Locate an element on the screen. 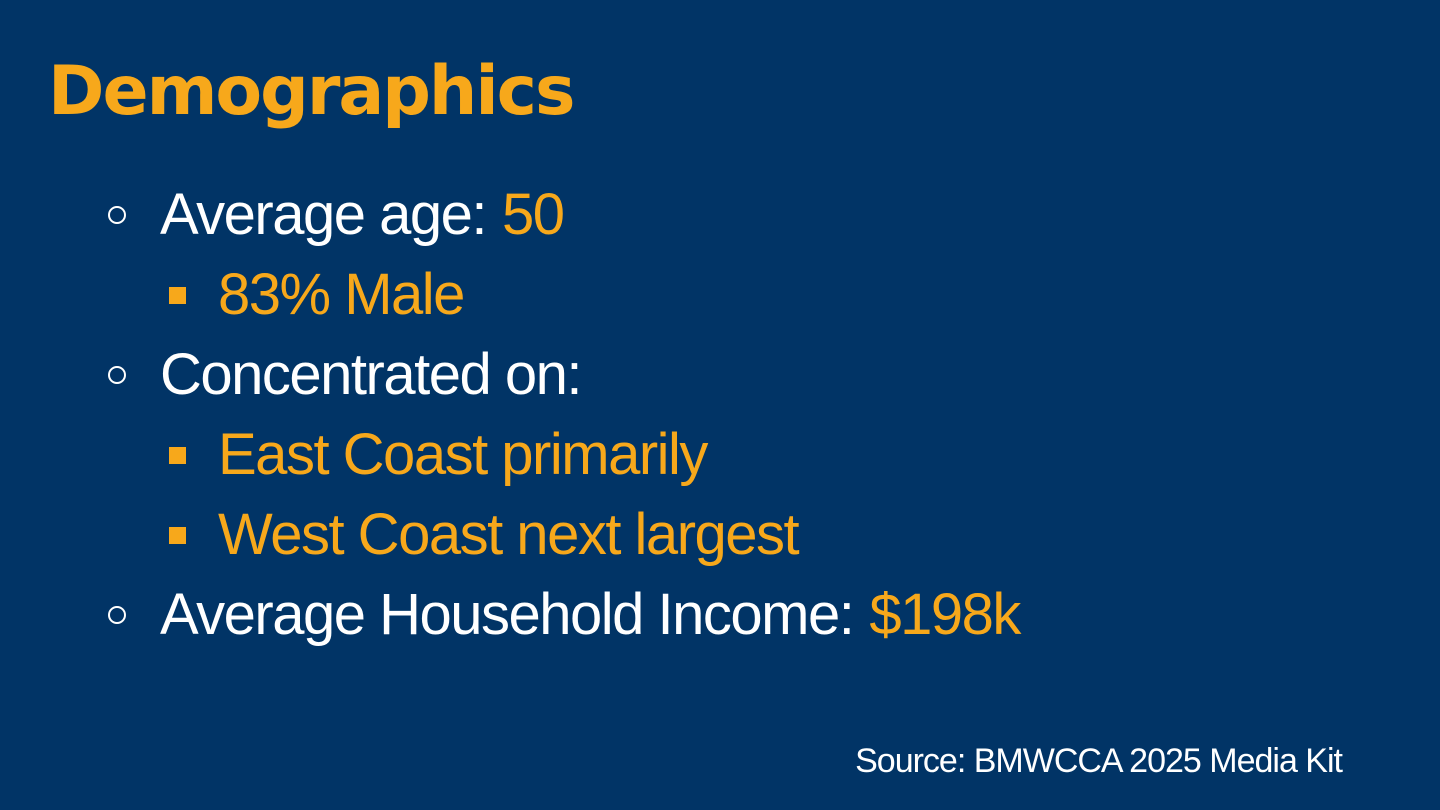 This screenshot has height=810, width=1440. slide-title: Demographics is located at coordinates (311, 91).